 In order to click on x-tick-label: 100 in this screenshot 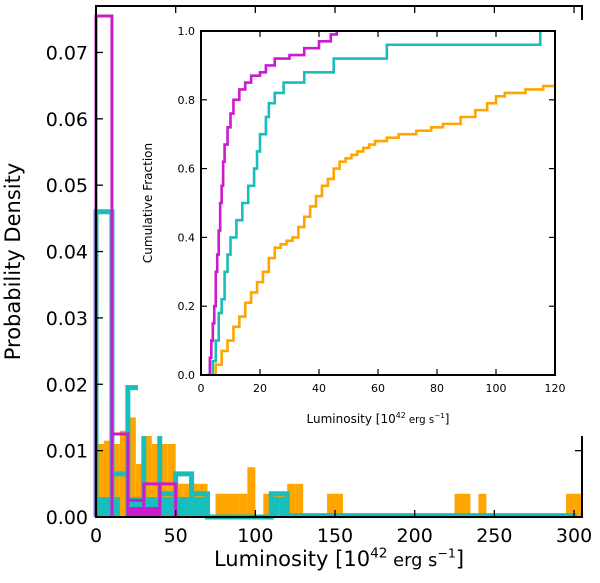, I will do `click(255, 536)`.